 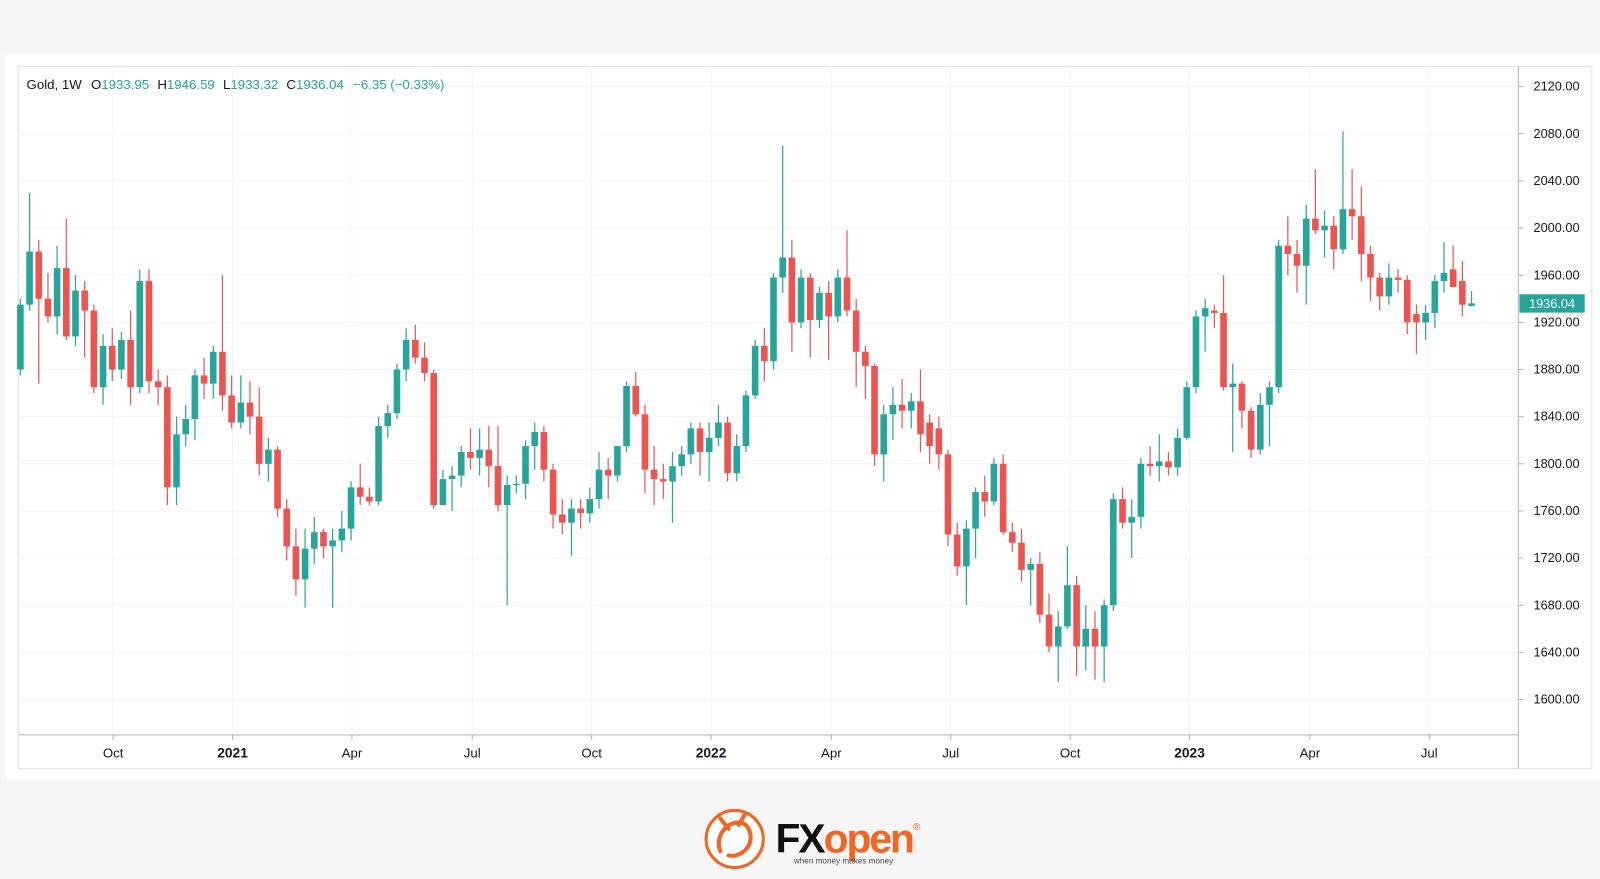 What do you see at coordinates (1556, 86) in the screenshot?
I see `y-tick-label: 2120.00` at bounding box center [1556, 86].